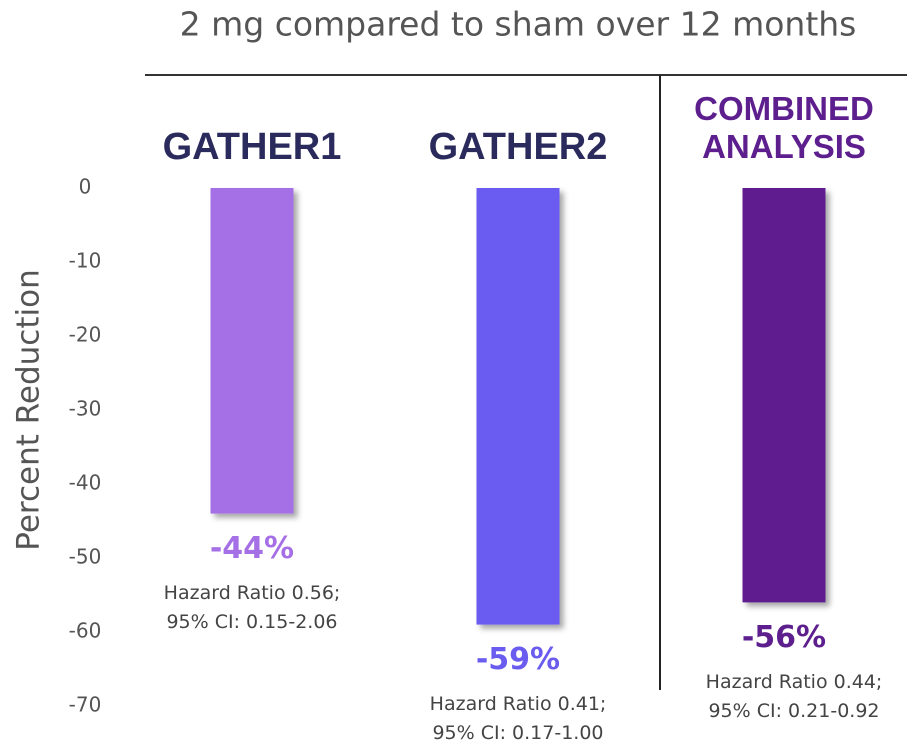  What do you see at coordinates (252, 548) in the screenshot?
I see `value-label: -44%` at bounding box center [252, 548].